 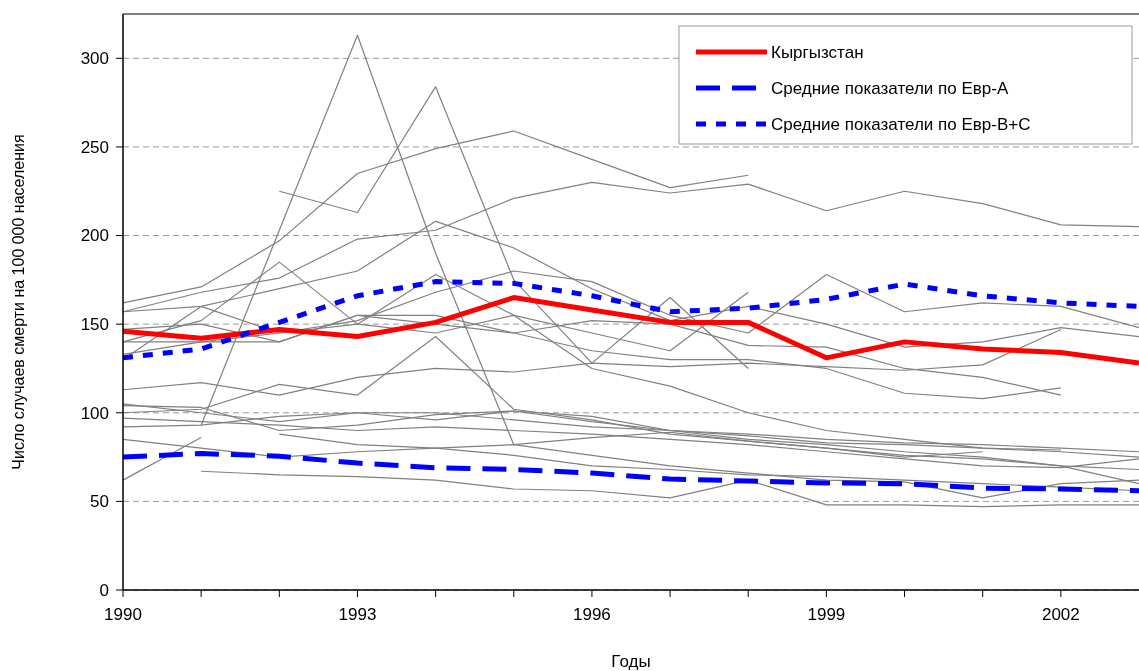 What do you see at coordinates (94, 59) in the screenshot?
I see `y-tick-label: 300` at bounding box center [94, 59].